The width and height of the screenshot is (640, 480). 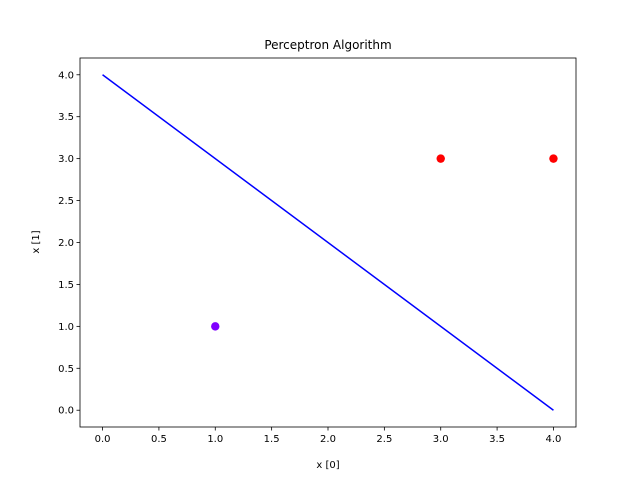 I want to click on y-tick-label: 2.0, so click(x=66, y=243).